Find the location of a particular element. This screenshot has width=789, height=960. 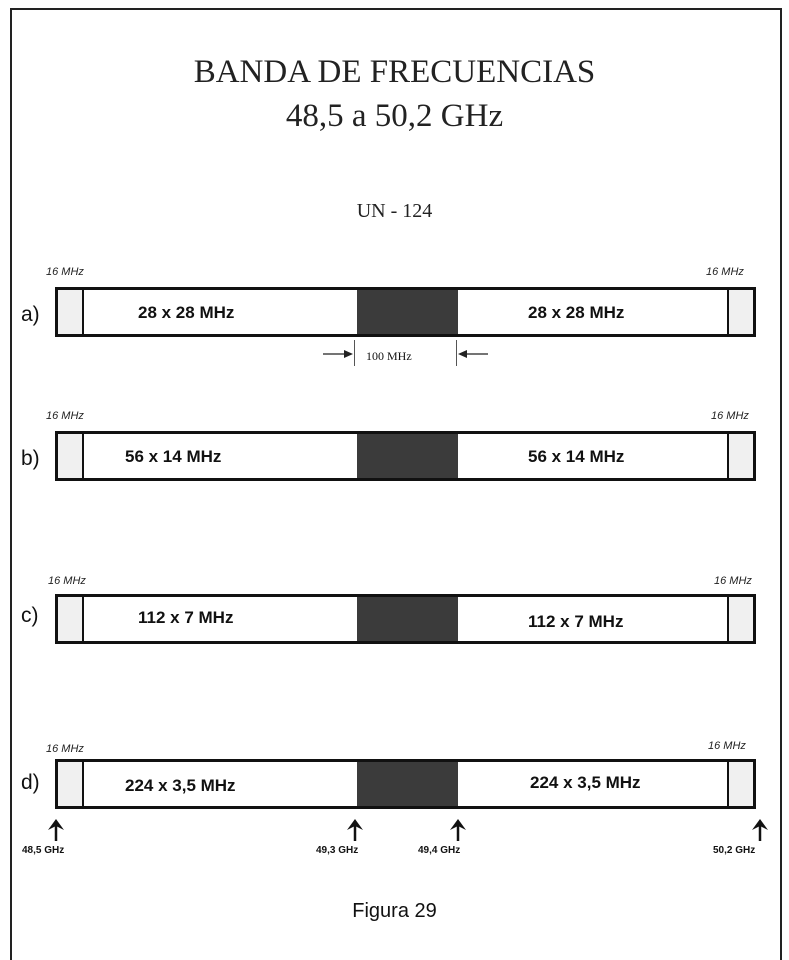

gap-tick-right is located at coordinates (456, 353).